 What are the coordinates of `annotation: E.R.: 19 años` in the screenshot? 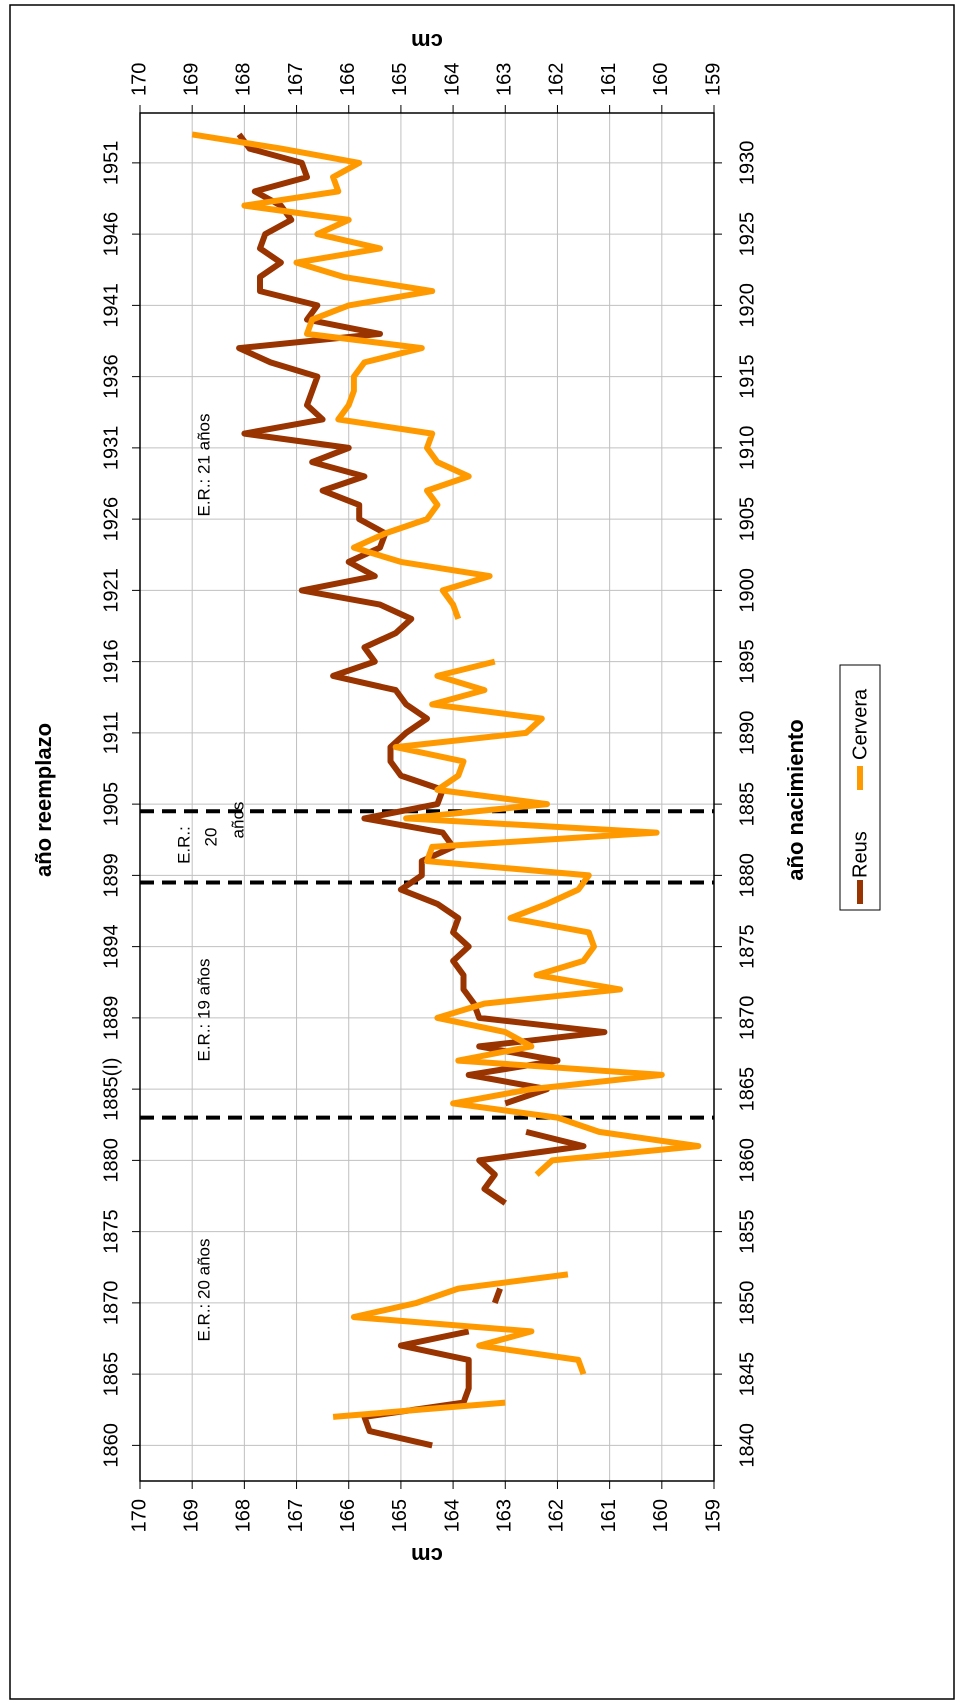 It's located at (203, 1009).